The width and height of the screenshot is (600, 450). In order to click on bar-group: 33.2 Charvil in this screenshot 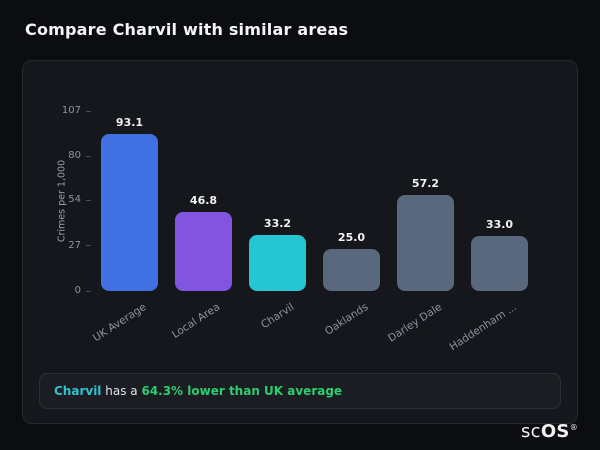, I will do `click(277, 221)`.